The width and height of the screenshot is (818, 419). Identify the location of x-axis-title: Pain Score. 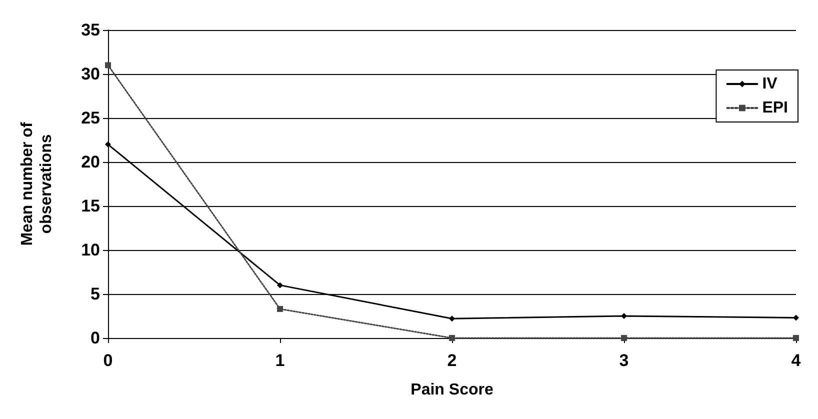
(452, 390).